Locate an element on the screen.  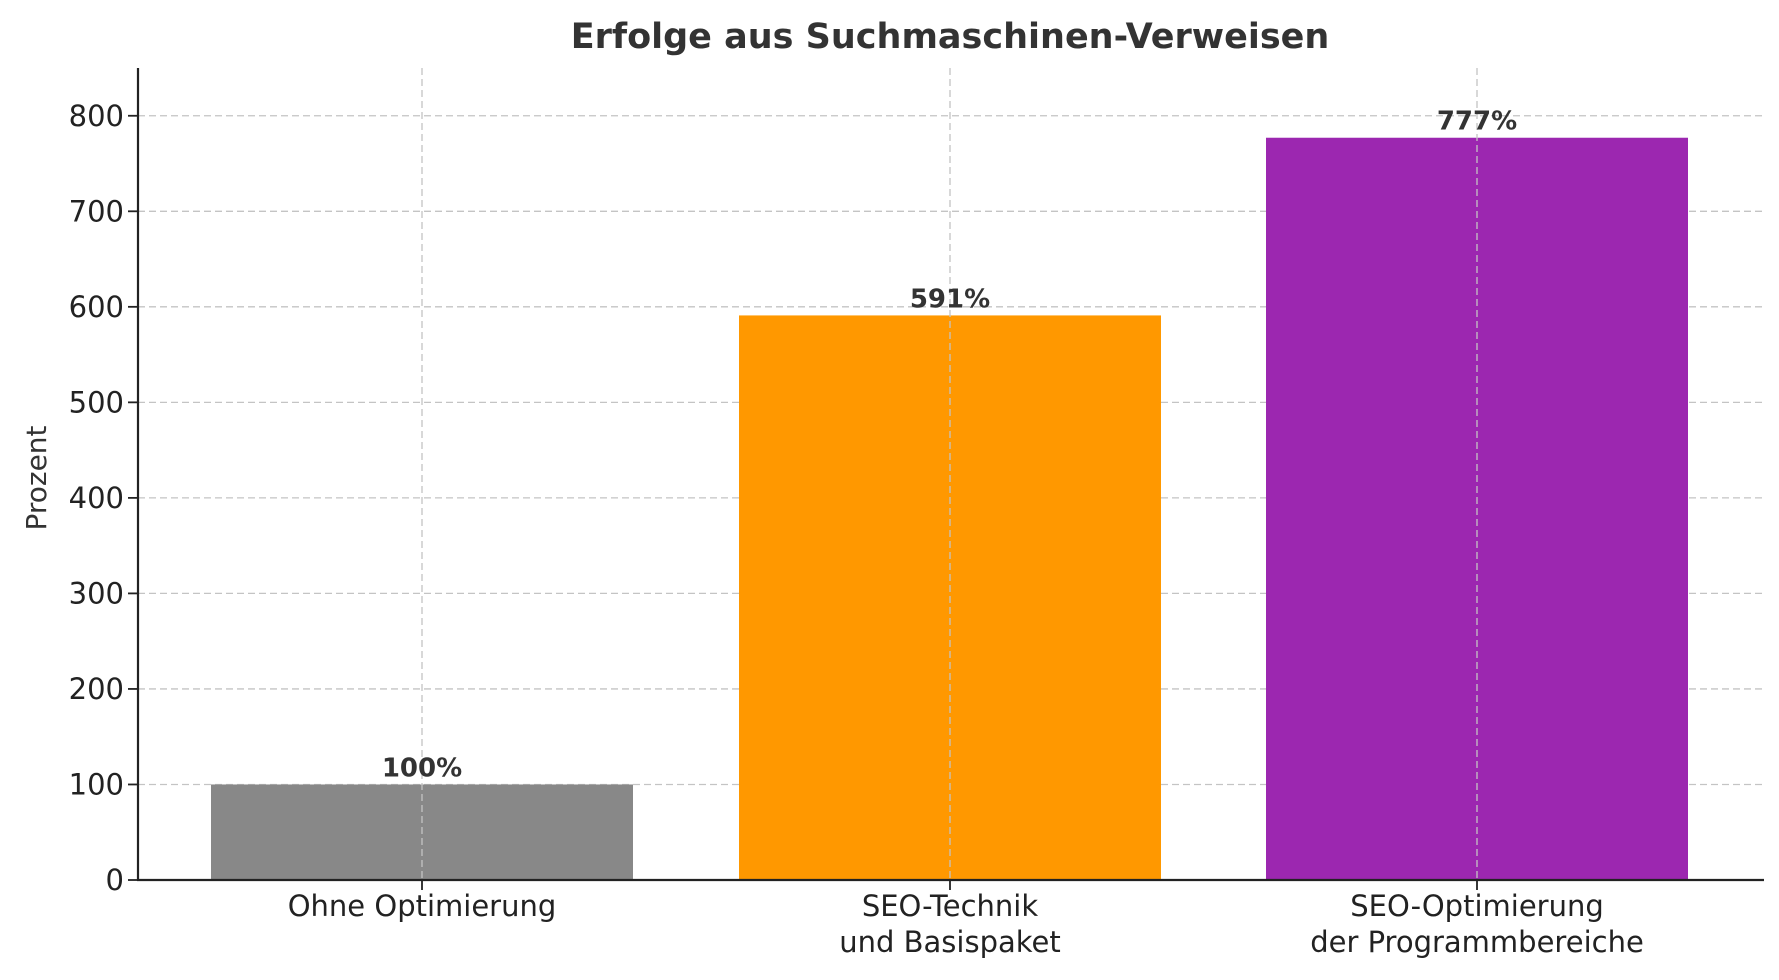
x-tick-label: und Basispaket is located at coordinates (949, 942).